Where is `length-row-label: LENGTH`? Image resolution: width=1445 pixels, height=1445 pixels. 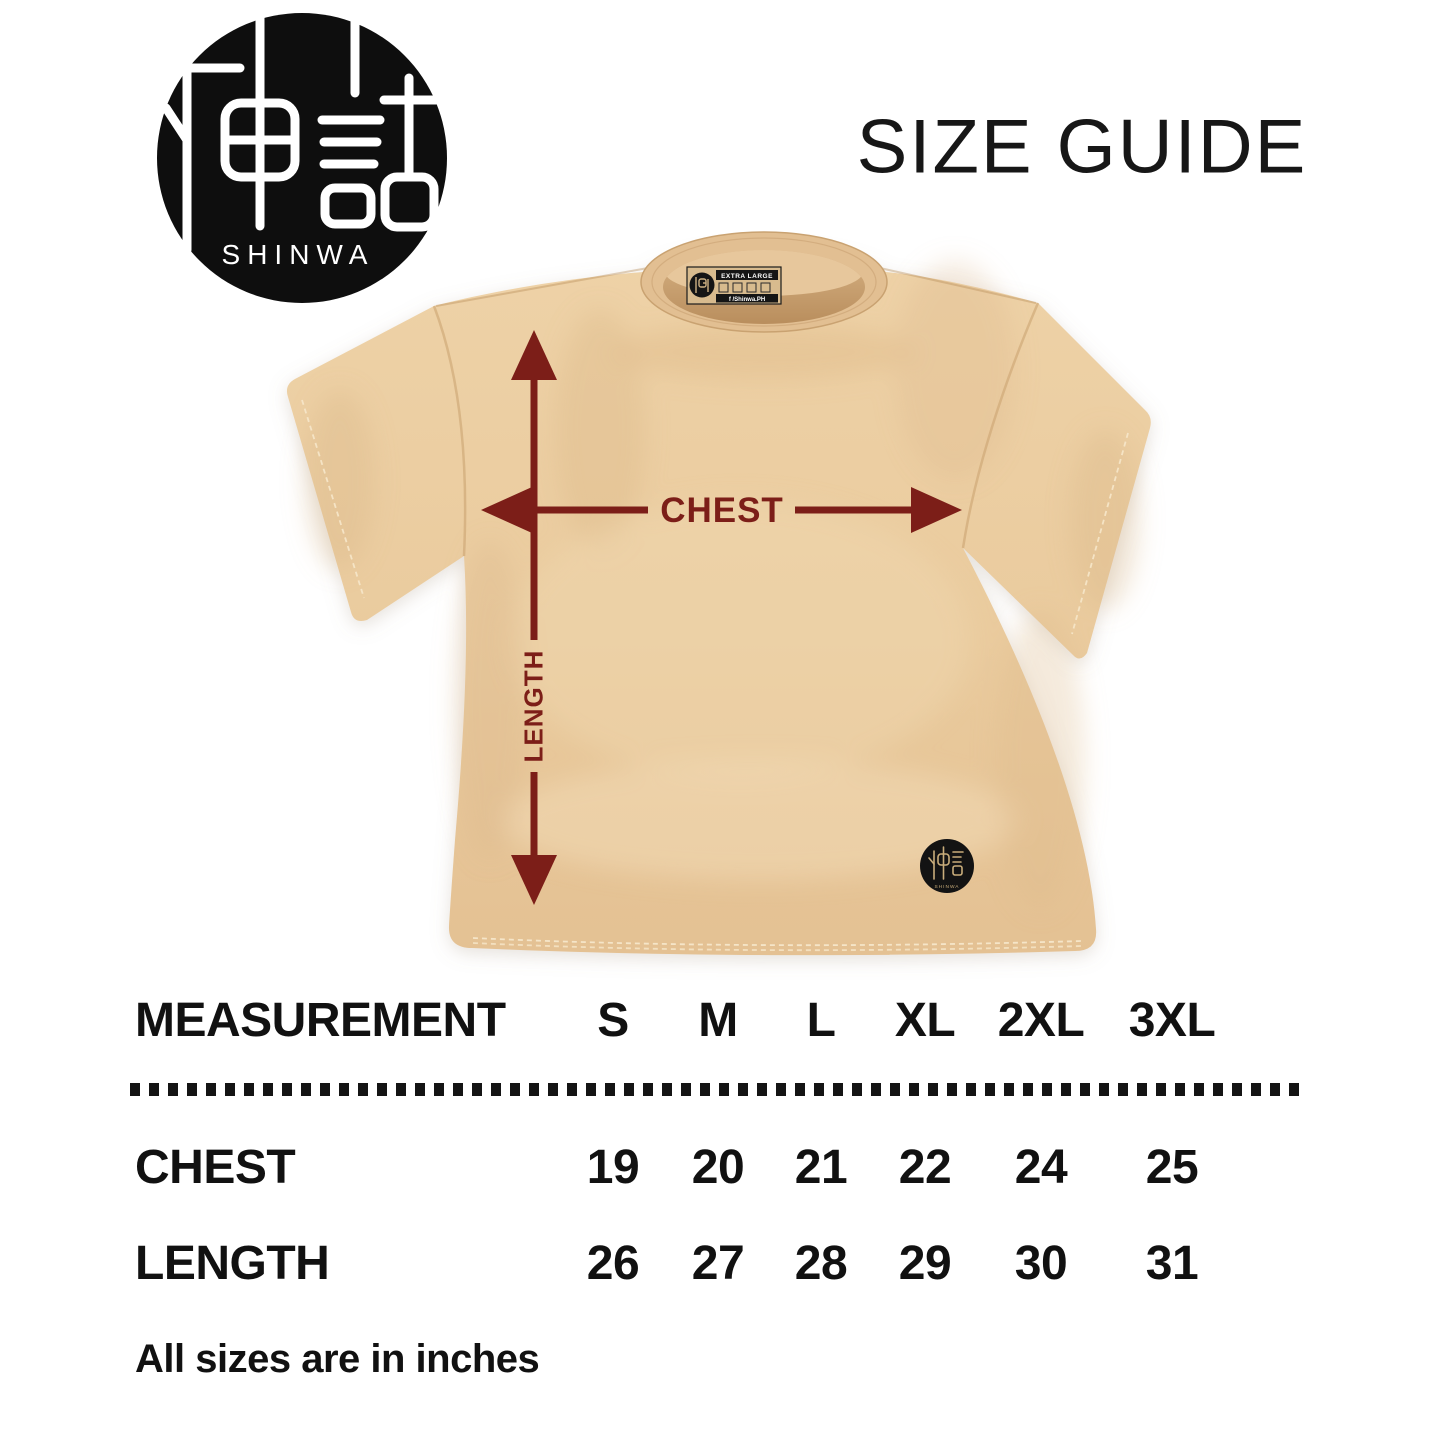
length-row-label: LENGTH is located at coordinates (232, 1263).